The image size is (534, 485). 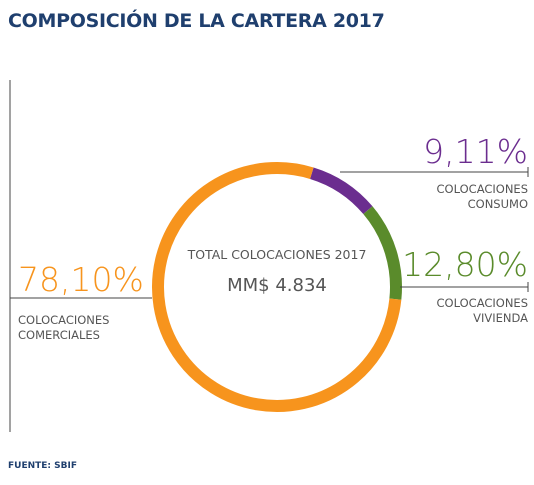 What do you see at coordinates (475, 151) in the screenshot?
I see `value-label: 9,11%` at bounding box center [475, 151].